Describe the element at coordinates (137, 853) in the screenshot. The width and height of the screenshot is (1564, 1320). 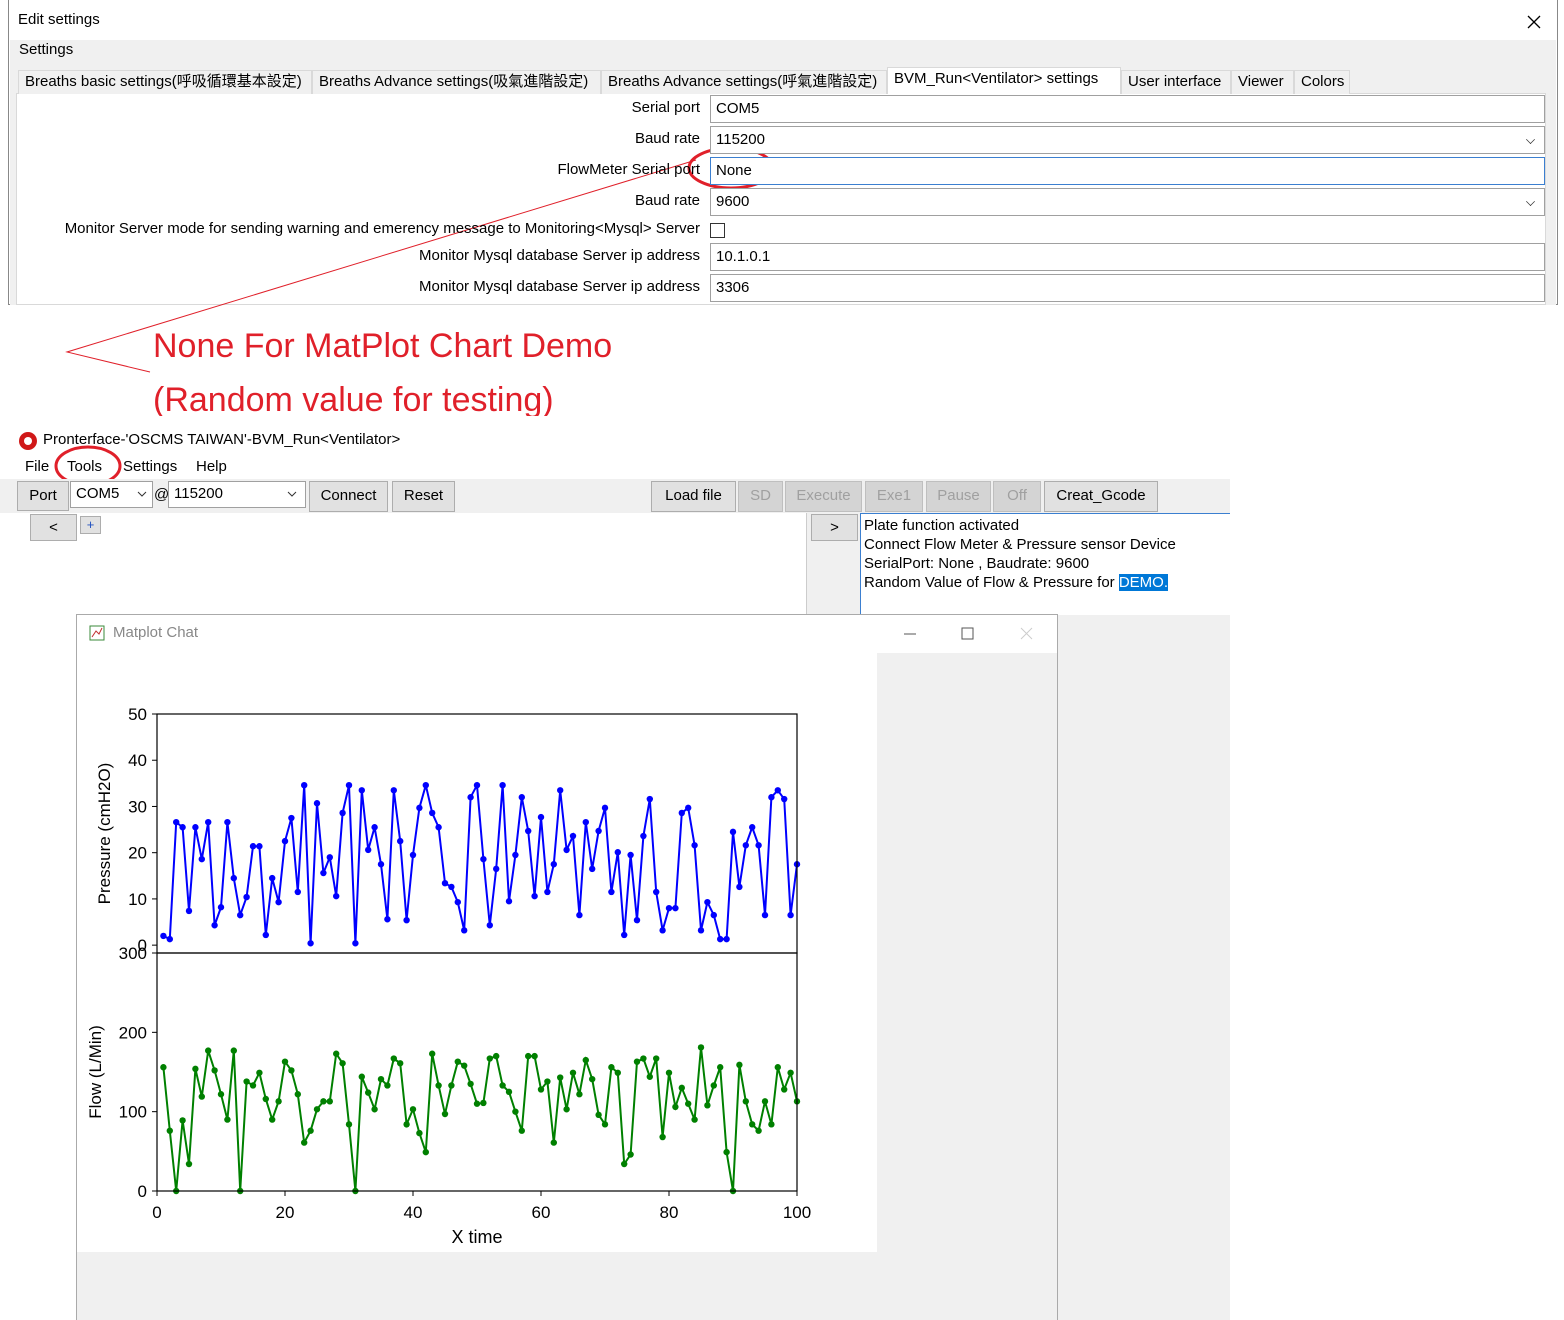
I see `y-tick-label: 20` at that location.